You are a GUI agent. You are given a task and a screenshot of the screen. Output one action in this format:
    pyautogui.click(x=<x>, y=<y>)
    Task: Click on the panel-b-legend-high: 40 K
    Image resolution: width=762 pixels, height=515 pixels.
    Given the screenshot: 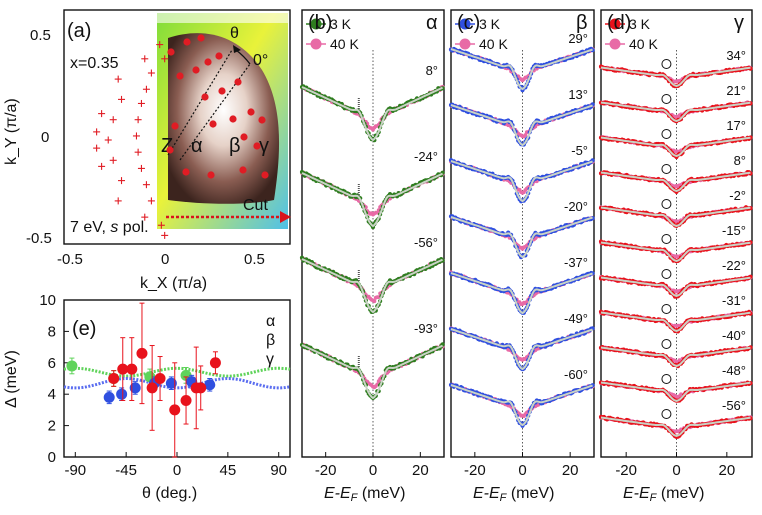 What is the action you would take?
    pyautogui.click(x=344, y=44)
    